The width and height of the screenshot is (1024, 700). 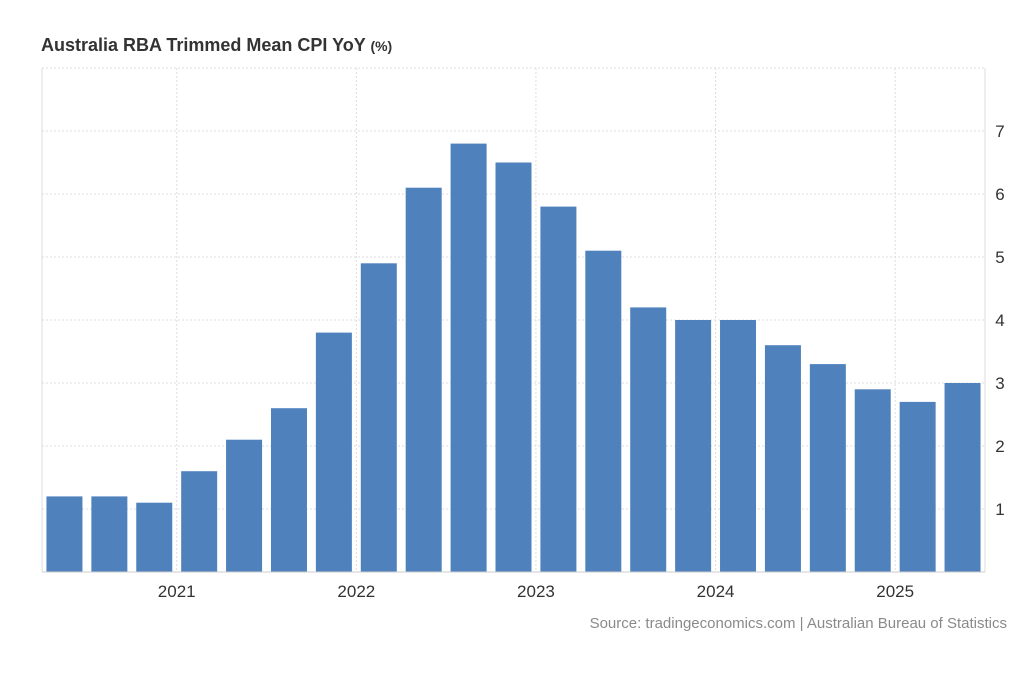 I want to click on y-tick-label: 5, so click(x=999, y=257).